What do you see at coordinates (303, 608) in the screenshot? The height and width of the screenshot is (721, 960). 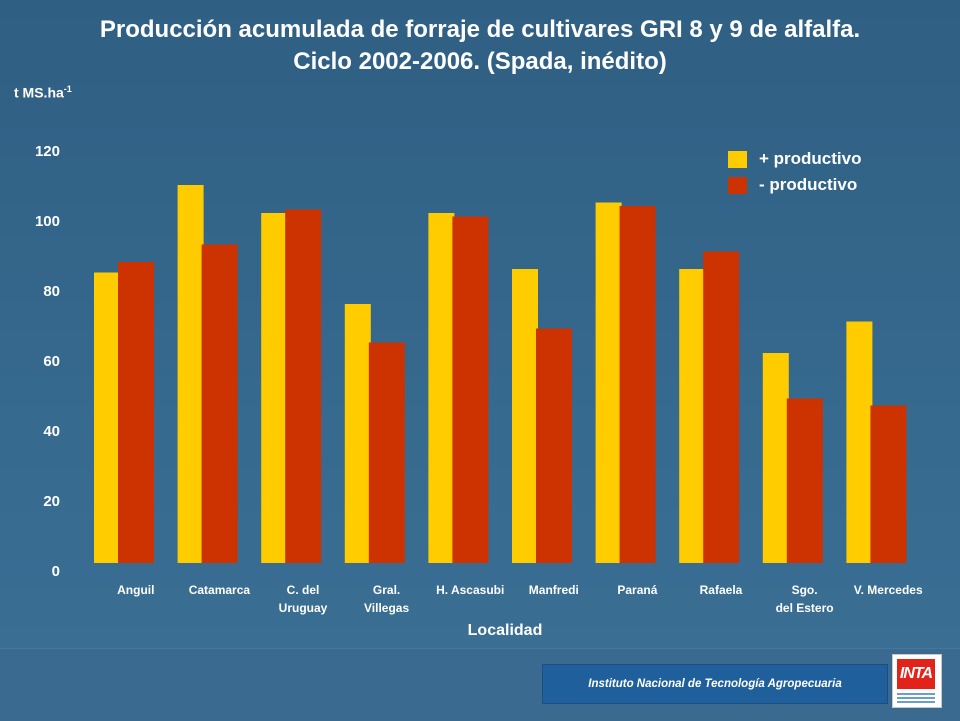 I see `x-category-label-2-line2: Uruguay` at bounding box center [303, 608].